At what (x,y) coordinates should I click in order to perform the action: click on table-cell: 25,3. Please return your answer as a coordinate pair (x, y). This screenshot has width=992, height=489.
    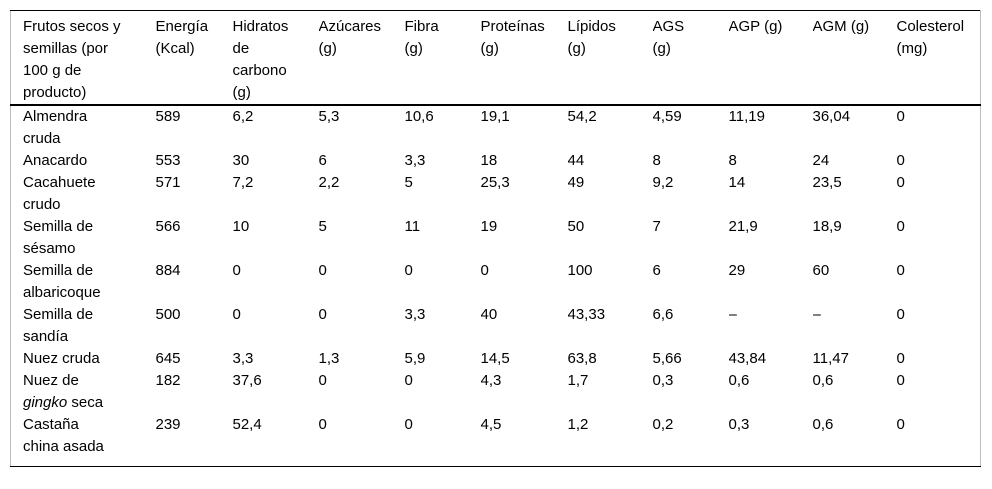
    Looking at the image, I should click on (495, 182).